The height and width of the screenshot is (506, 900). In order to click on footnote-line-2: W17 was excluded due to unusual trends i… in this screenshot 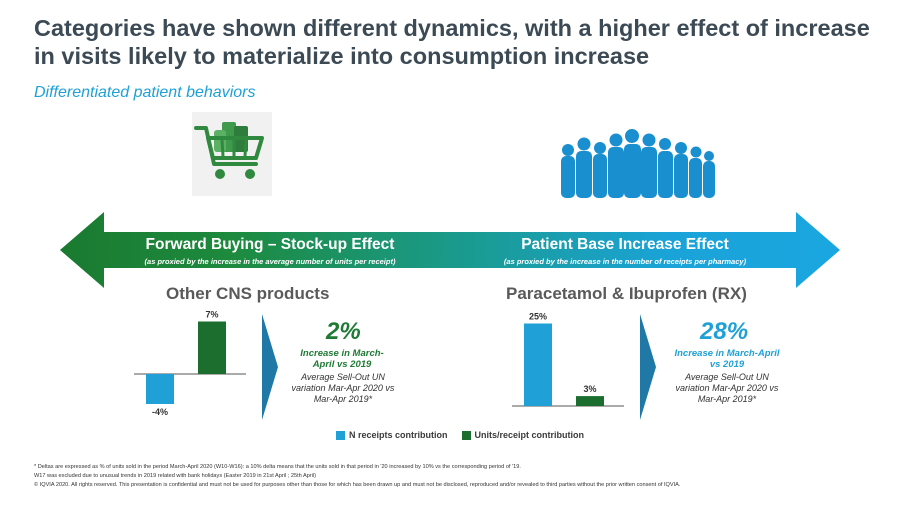, I will do `click(175, 476)`.